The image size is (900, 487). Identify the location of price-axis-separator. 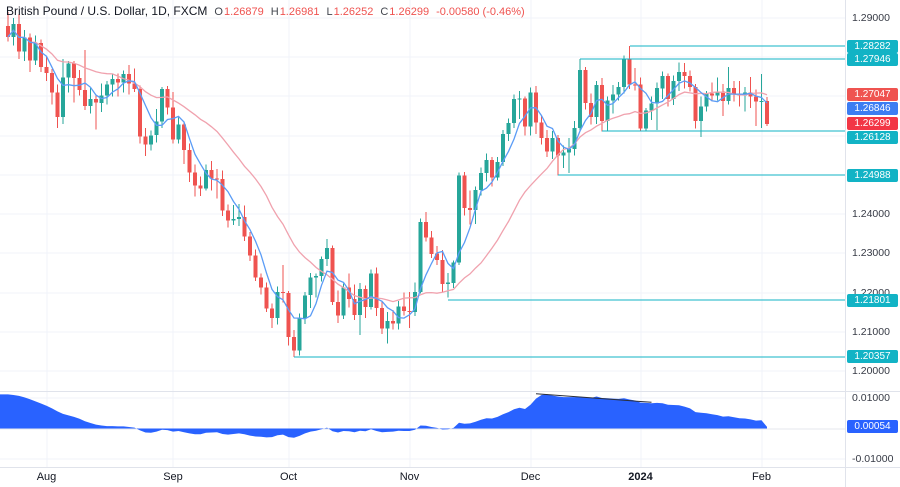
(845, 243).